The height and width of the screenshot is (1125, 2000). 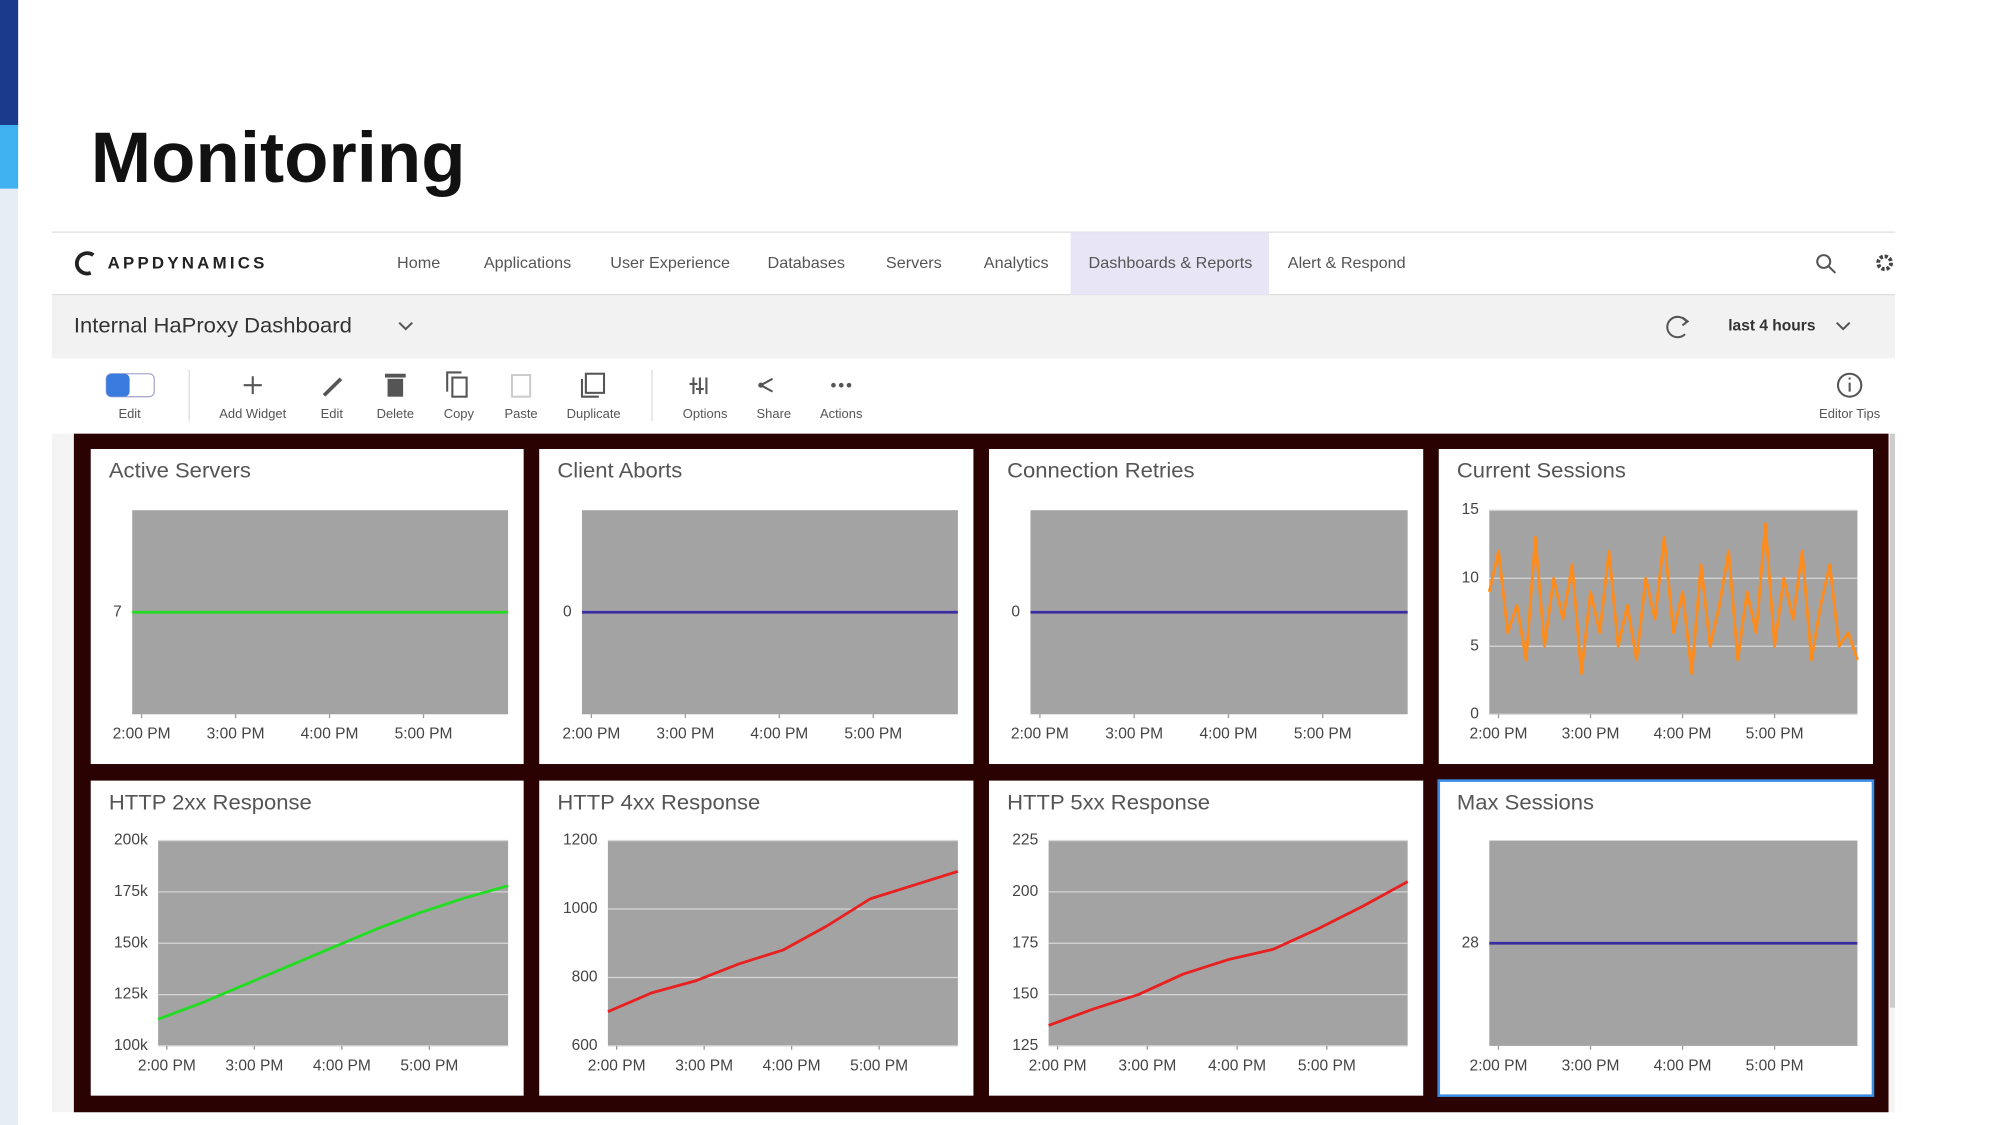 What do you see at coordinates (459, 413) in the screenshot?
I see `toolbar-label: Copy` at bounding box center [459, 413].